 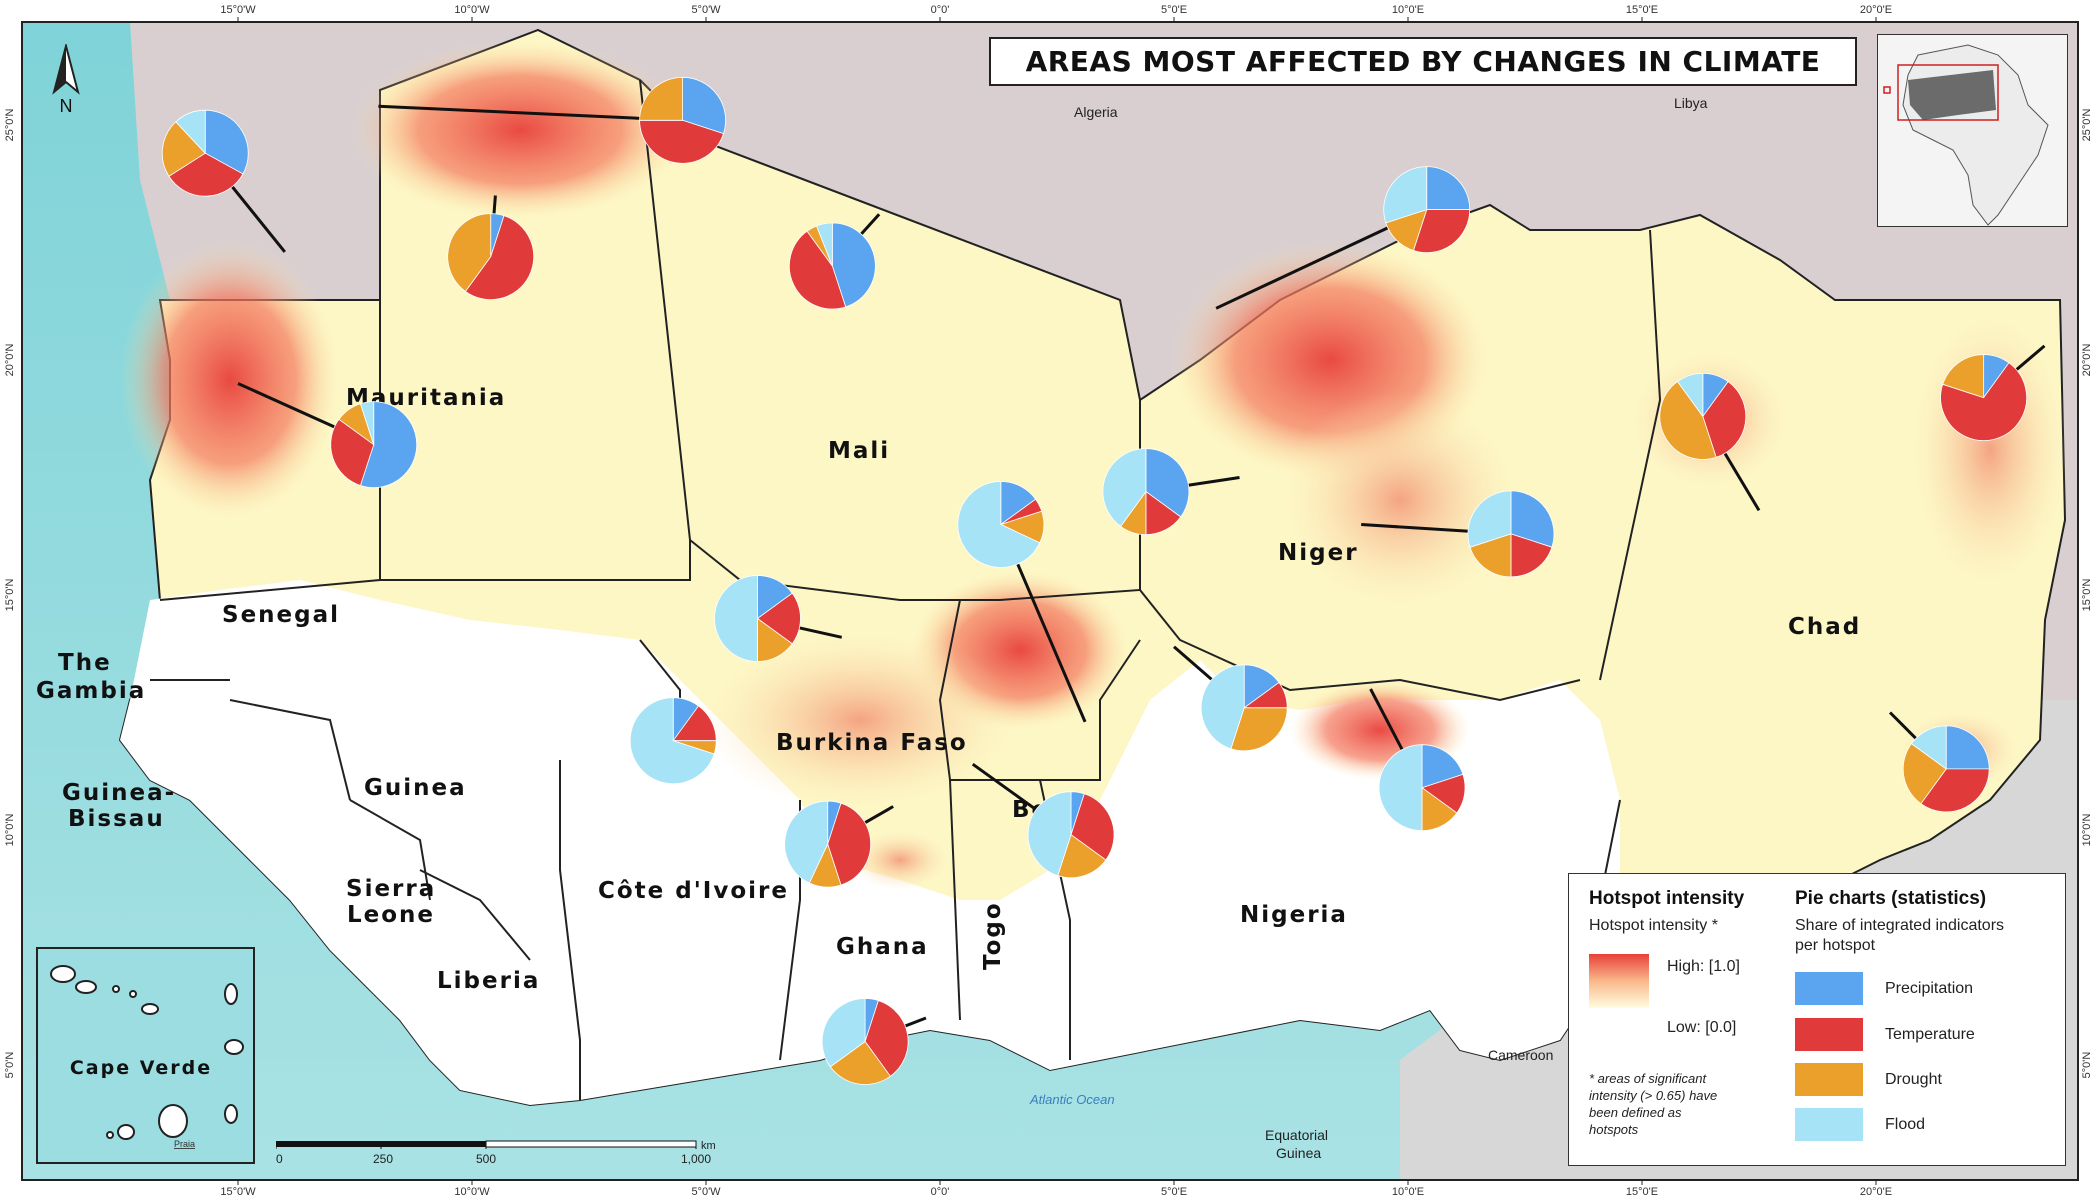 I want to click on lat-label-left: 25°0'N, so click(x=10, y=125).